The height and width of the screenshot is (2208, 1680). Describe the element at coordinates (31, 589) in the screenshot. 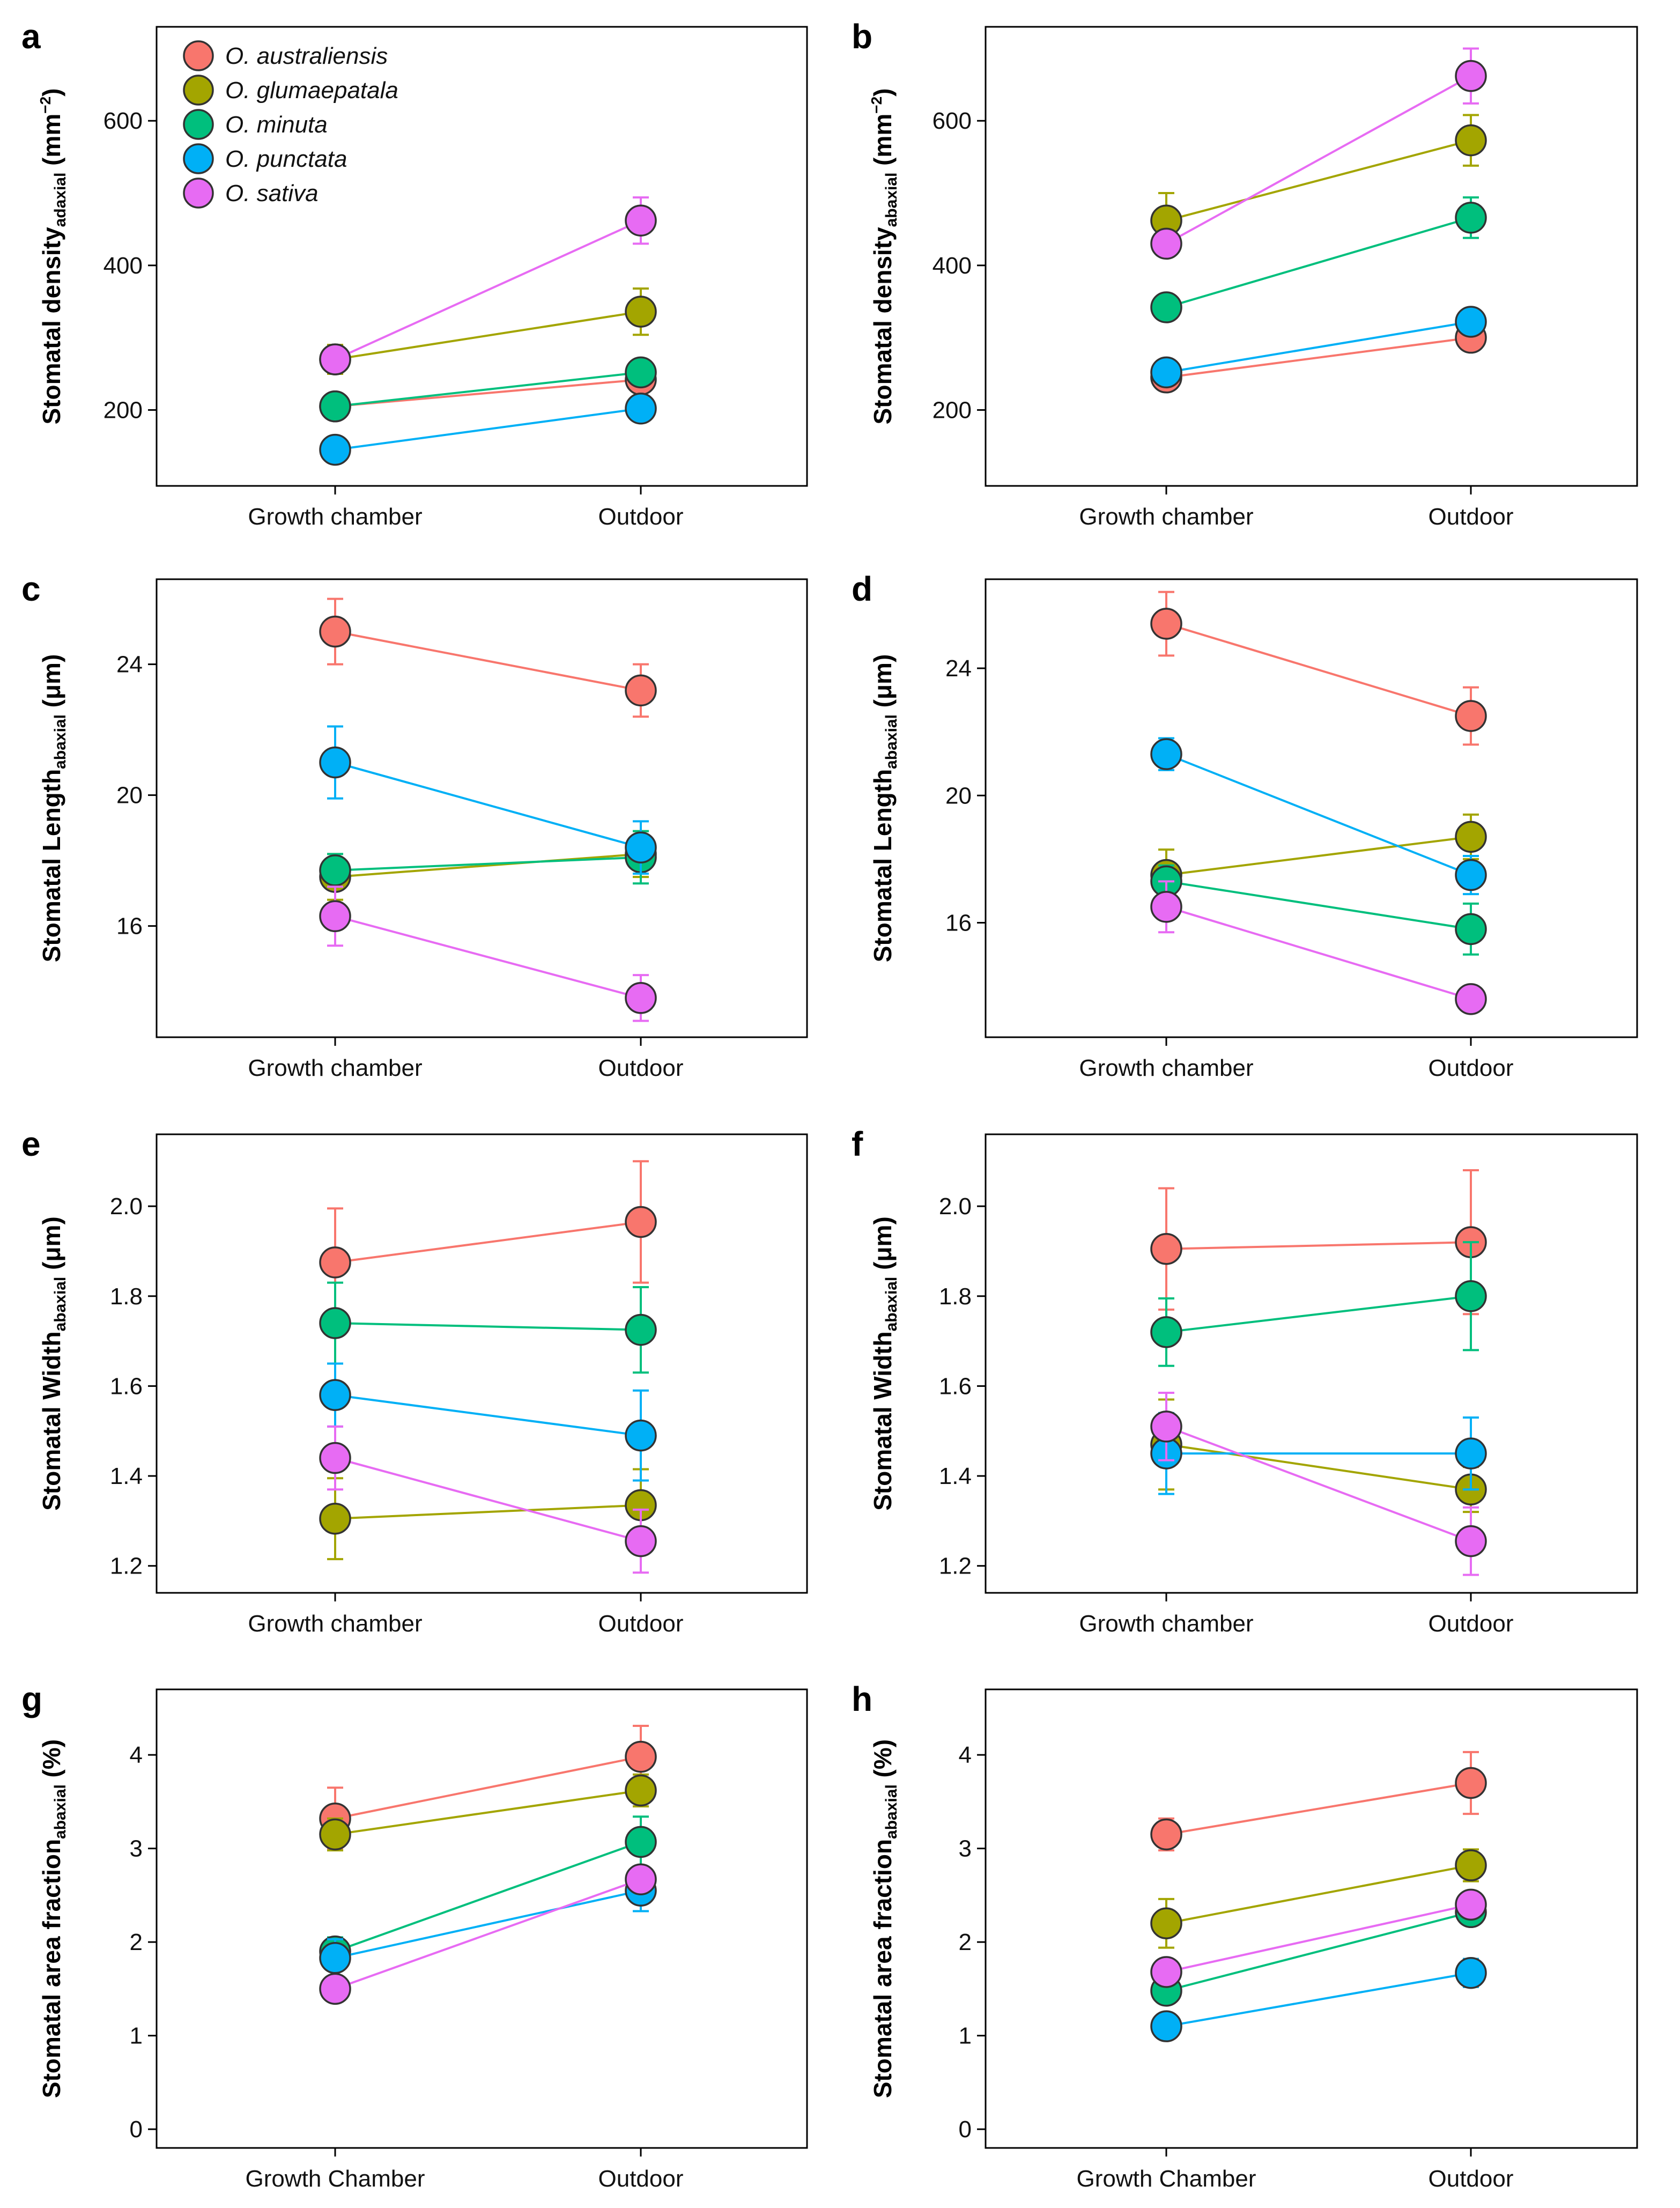

I see `panel-label: c` at that location.